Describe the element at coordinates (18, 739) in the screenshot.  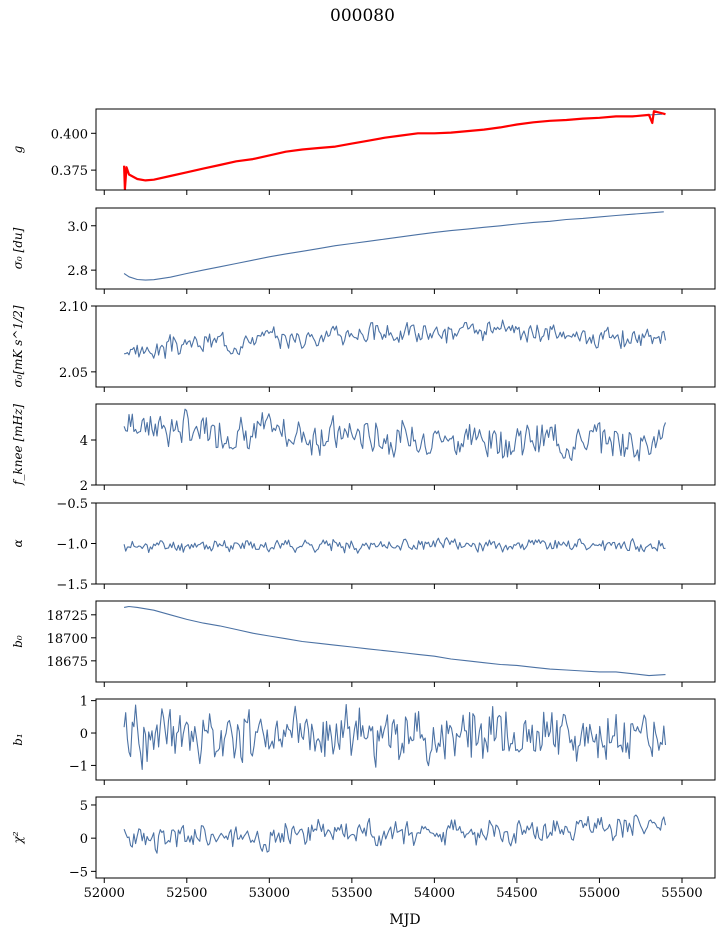
I see `panel-7-ylabel: b₁` at that location.